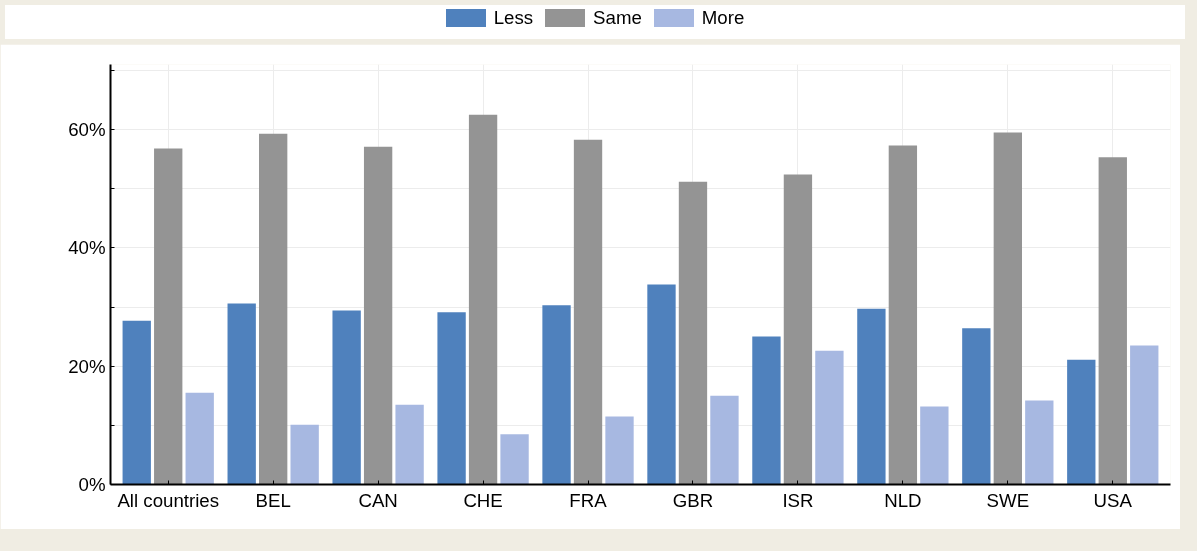 The width and height of the screenshot is (1197, 551). What do you see at coordinates (378, 500) in the screenshot?
I see `x-tick-label: CAN` at bounding box center [378, 500].